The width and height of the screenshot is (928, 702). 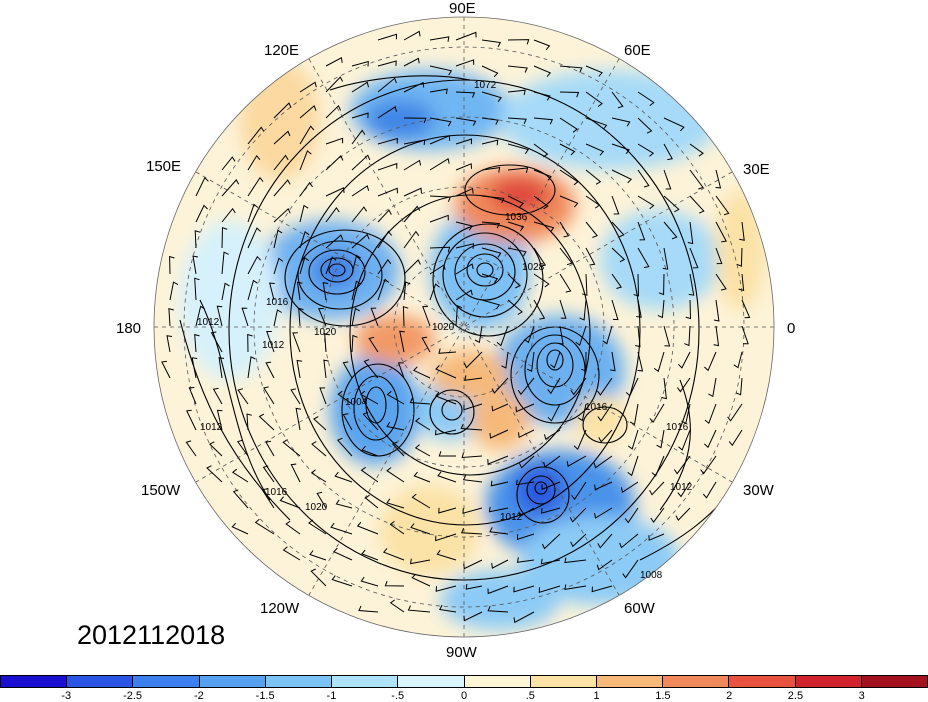 What do you see at coordinates (129, 328) in the screenshot?
I see `lon-label-180: 180` at bounding box center [129, 328].